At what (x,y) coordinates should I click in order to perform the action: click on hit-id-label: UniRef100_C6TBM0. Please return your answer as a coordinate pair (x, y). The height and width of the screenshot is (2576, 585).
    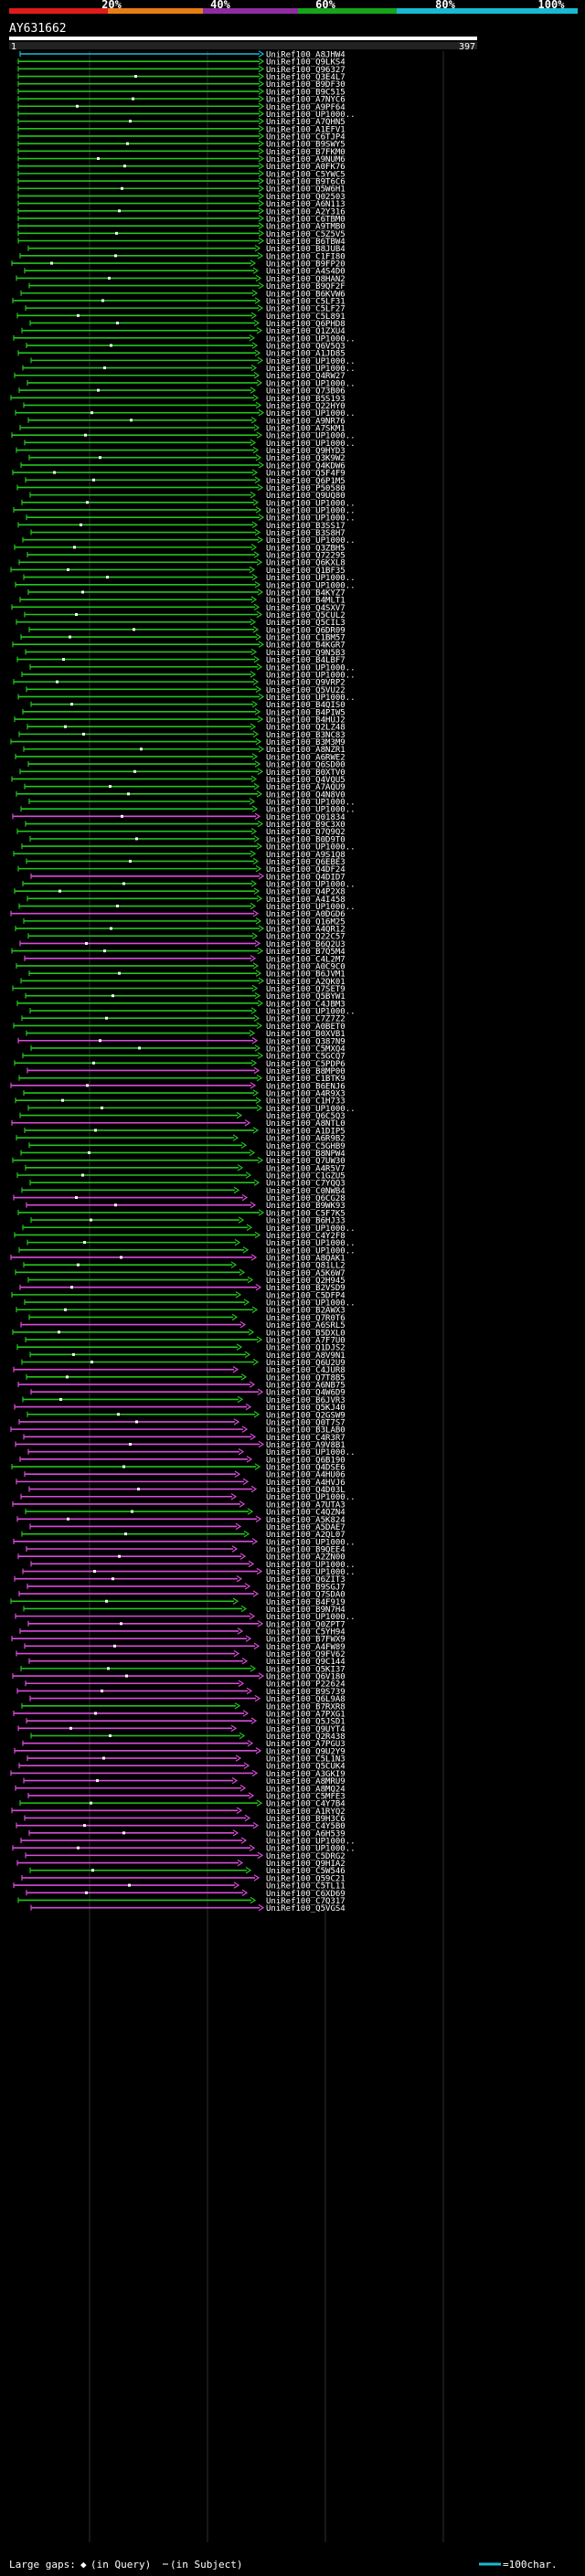
    Looking at the image, I should click on (306, 219).